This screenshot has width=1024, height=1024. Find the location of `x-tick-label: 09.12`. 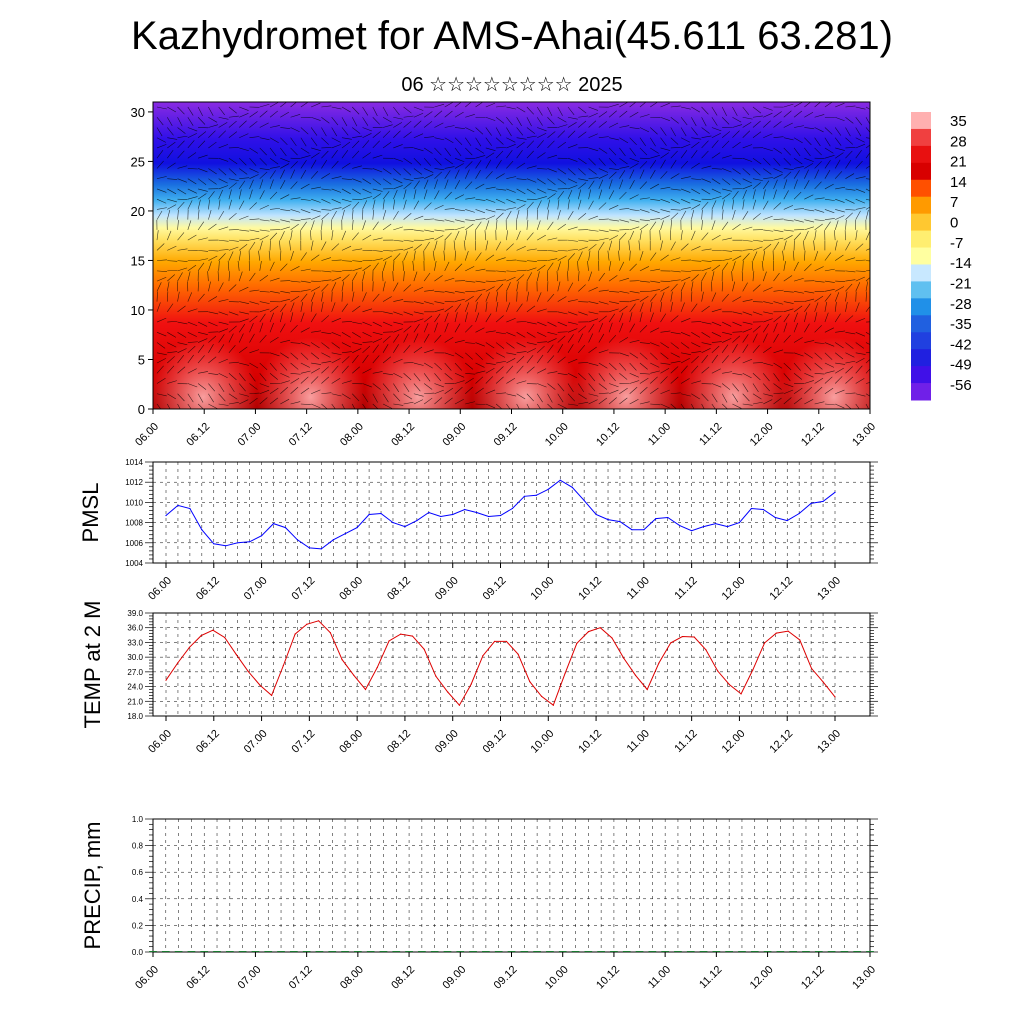

x-tick-label: 09.12 is located at coordinates (506, 978).